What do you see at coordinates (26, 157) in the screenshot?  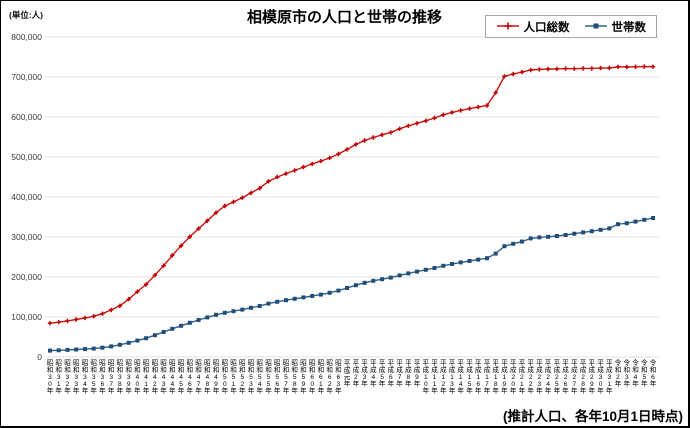 I see `y-tick-label: 500,000` at bounding box center [26, 157].